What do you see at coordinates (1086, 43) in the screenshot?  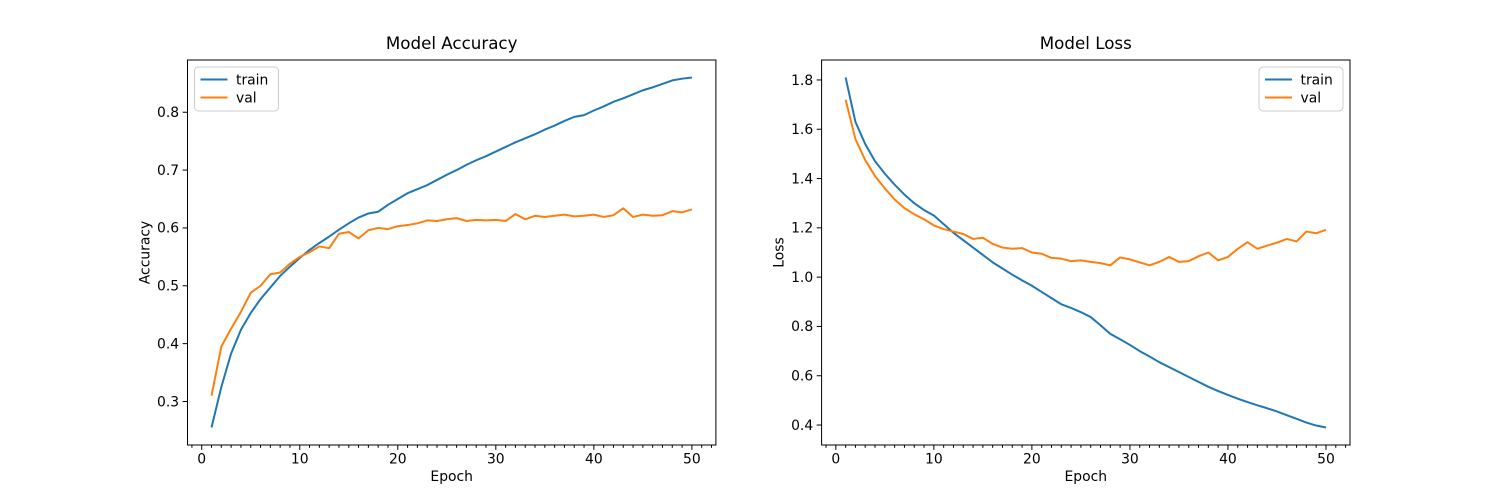 I see `chart-title: Model Loss` at bounding box center [1086, 43].